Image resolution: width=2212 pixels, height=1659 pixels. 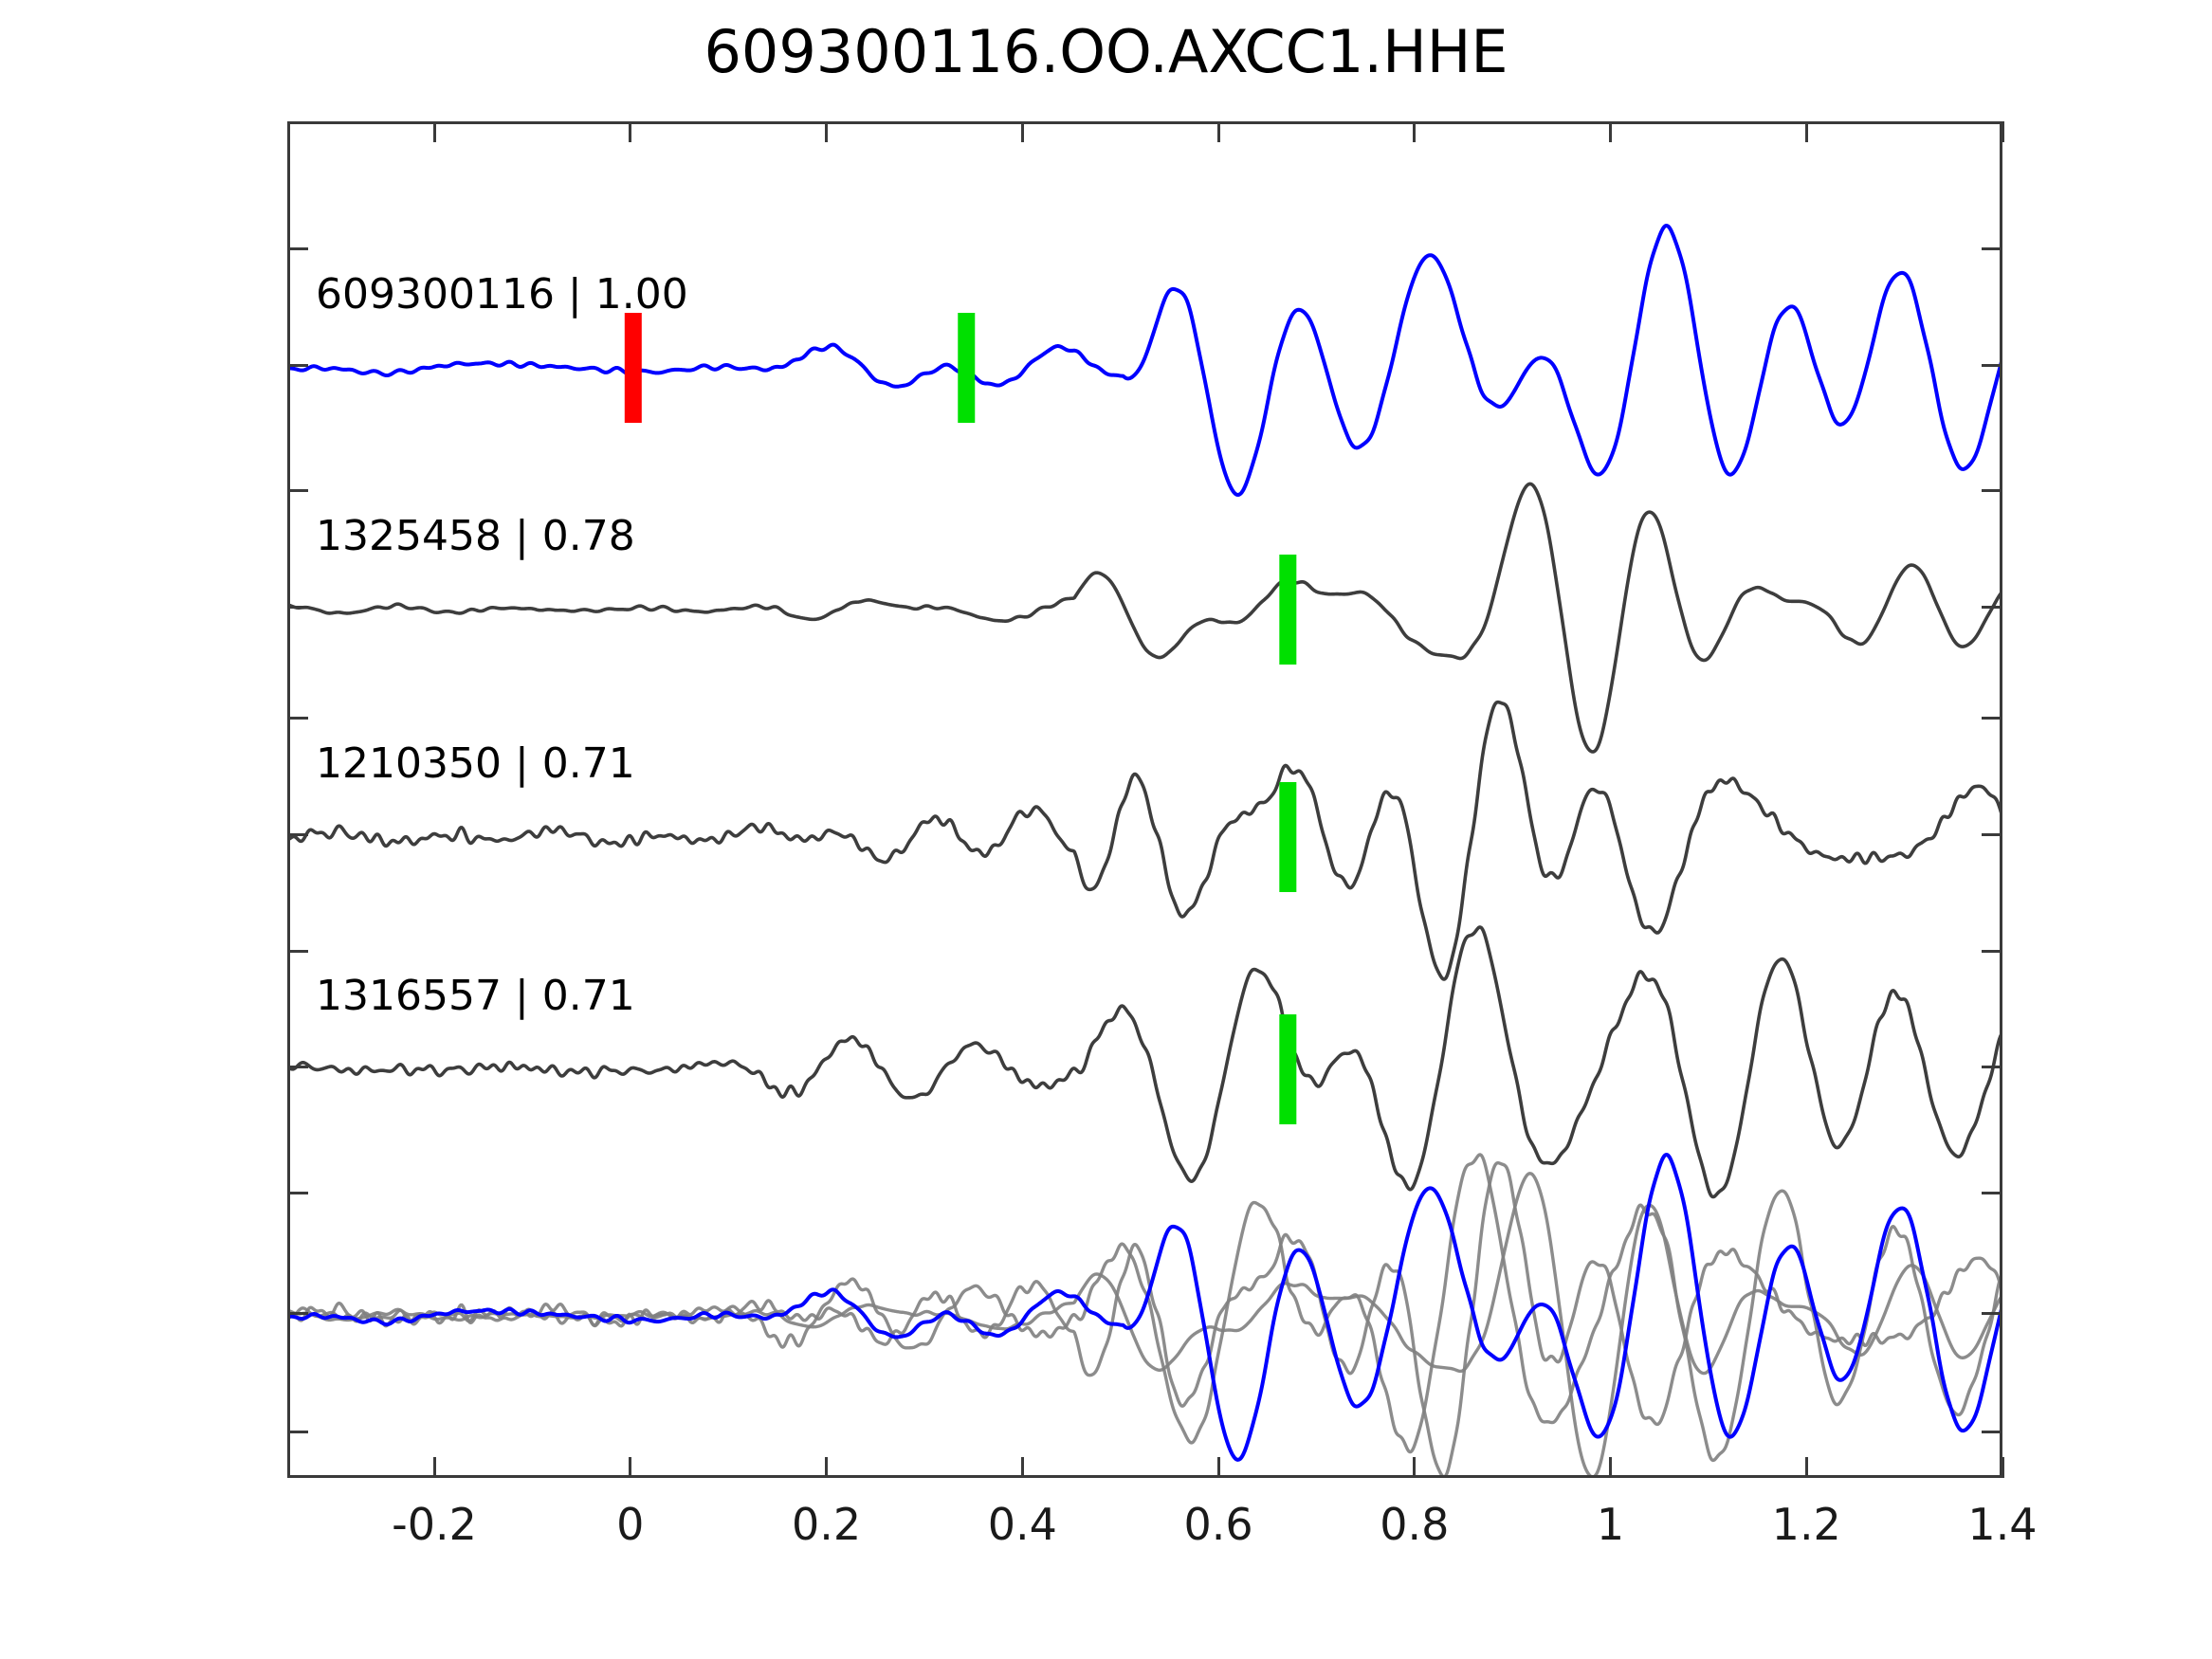 What do you see at coordinates (434, 1524) in the screenshot?
I see `x-tick-label--0.2: -0.2` at bounding box center [434, 1524].